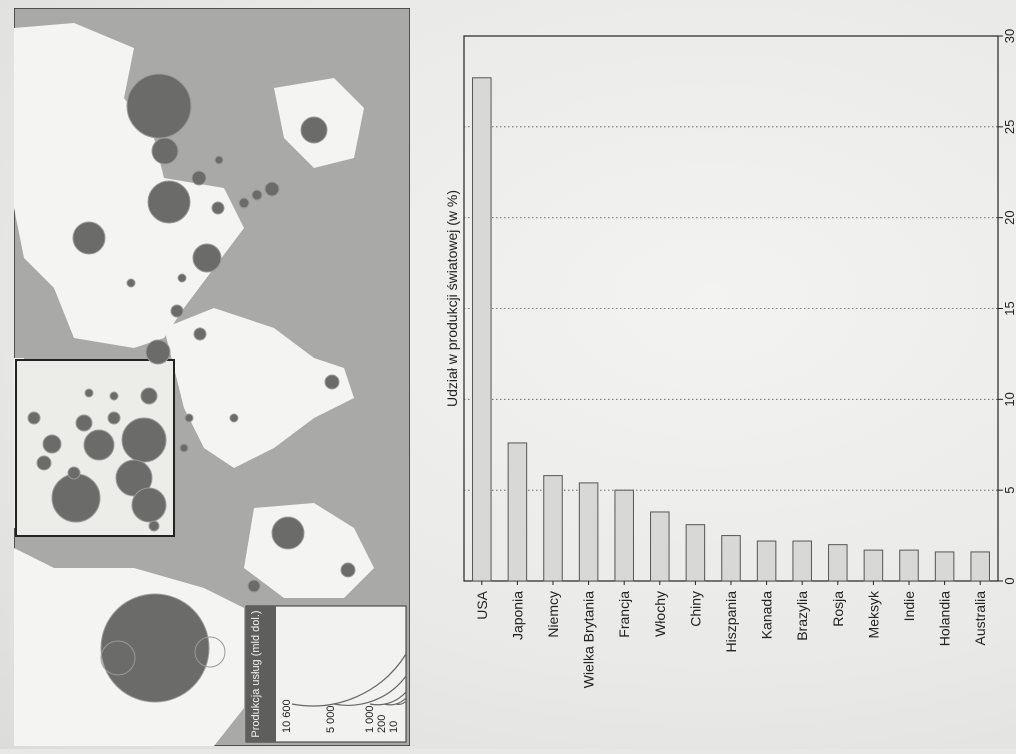 The width and height of the screenshot is (1016, 754). I want to click on y-axis-label: Udział w produkcji światowej (w %), so click(452, 298).